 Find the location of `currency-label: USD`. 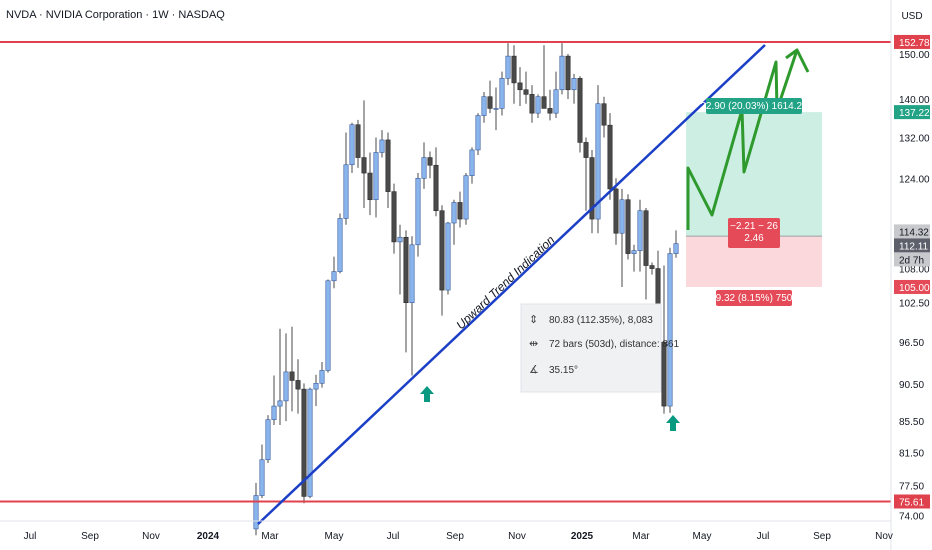

currency-label: USD is located at coordinates (911, 16).